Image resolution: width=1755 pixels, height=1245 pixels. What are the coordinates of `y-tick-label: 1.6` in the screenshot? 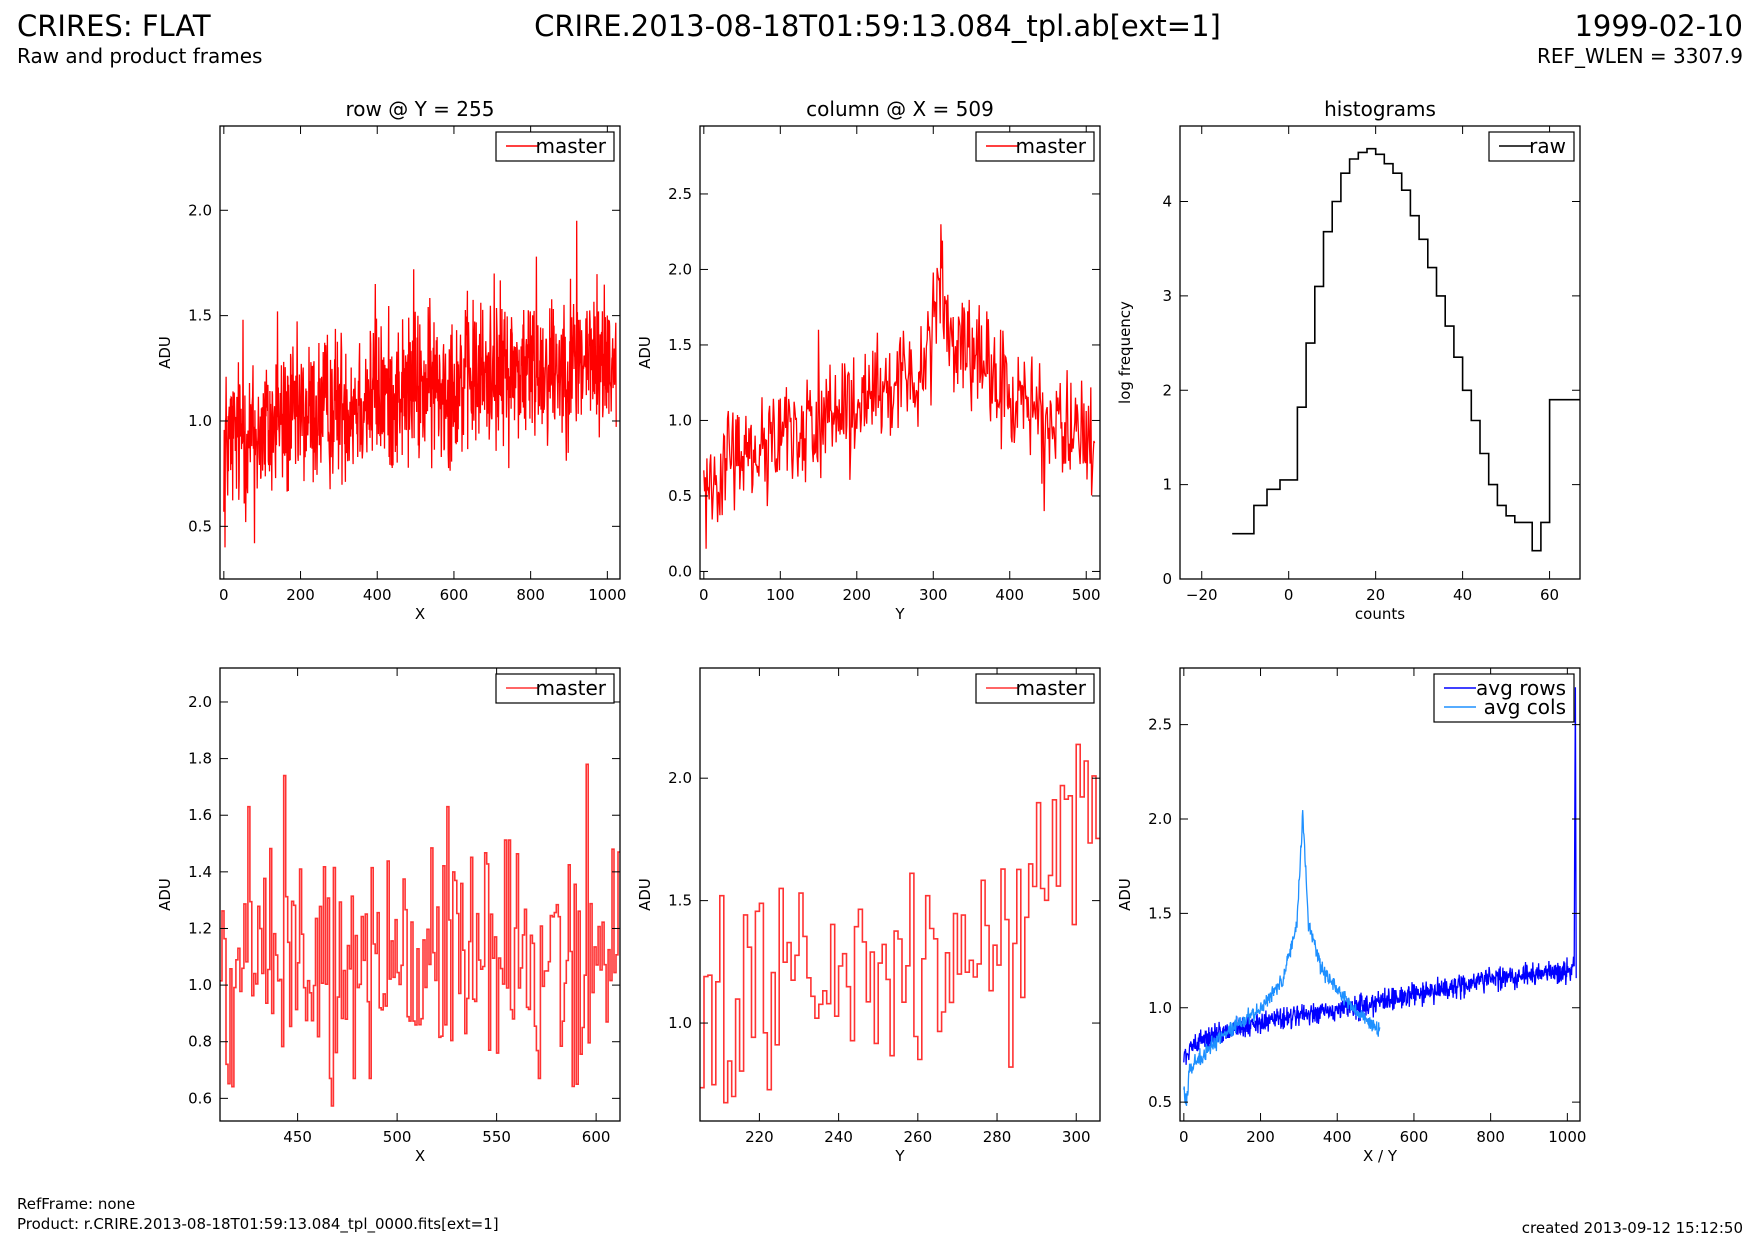 It's located at (200, 815).